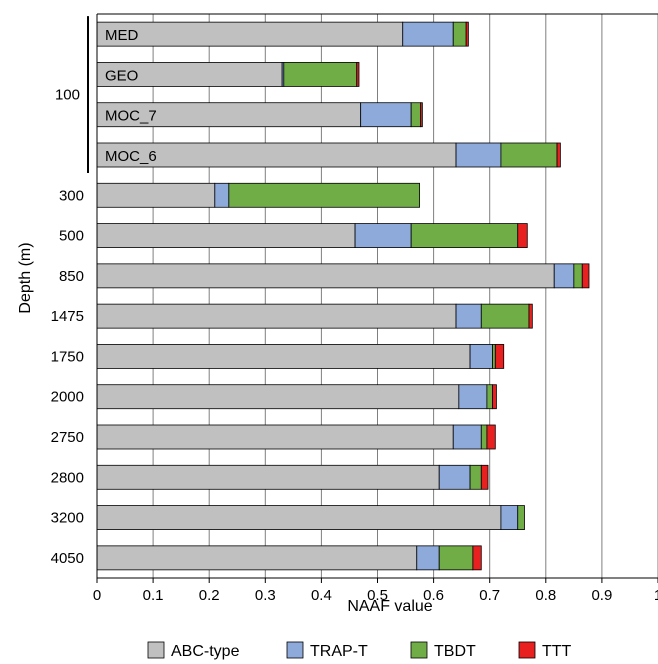  I want to click on y-category-label: 2750, so click(67, 437).